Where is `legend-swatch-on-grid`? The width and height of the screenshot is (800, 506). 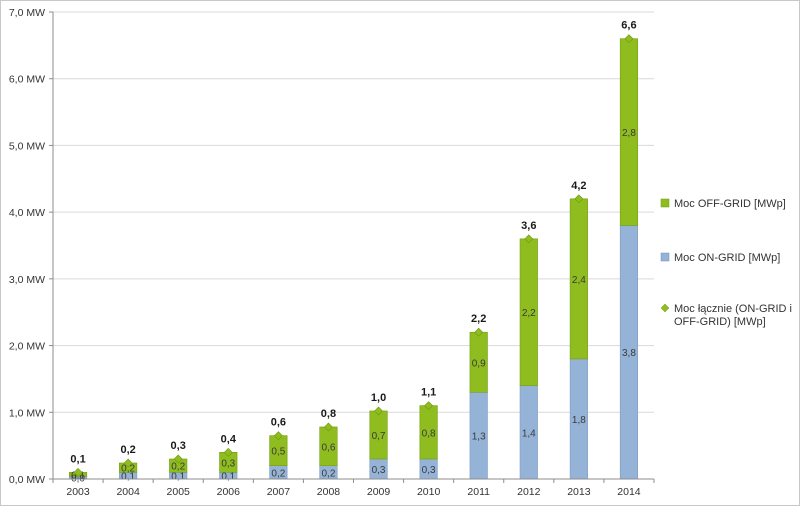
legend-swatch-on-grid is located at coordinates (665, 257).